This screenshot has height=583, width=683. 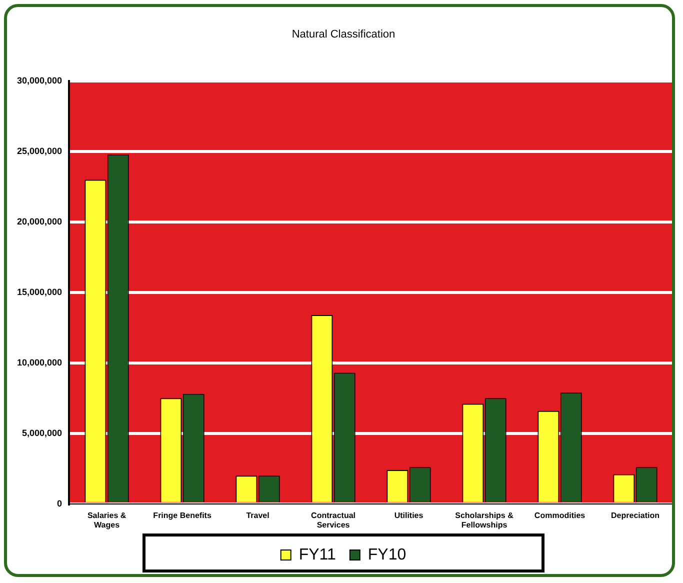 I want to click on x-tick-label: Scholarships & Fellowships, so click(x=484, y=520).